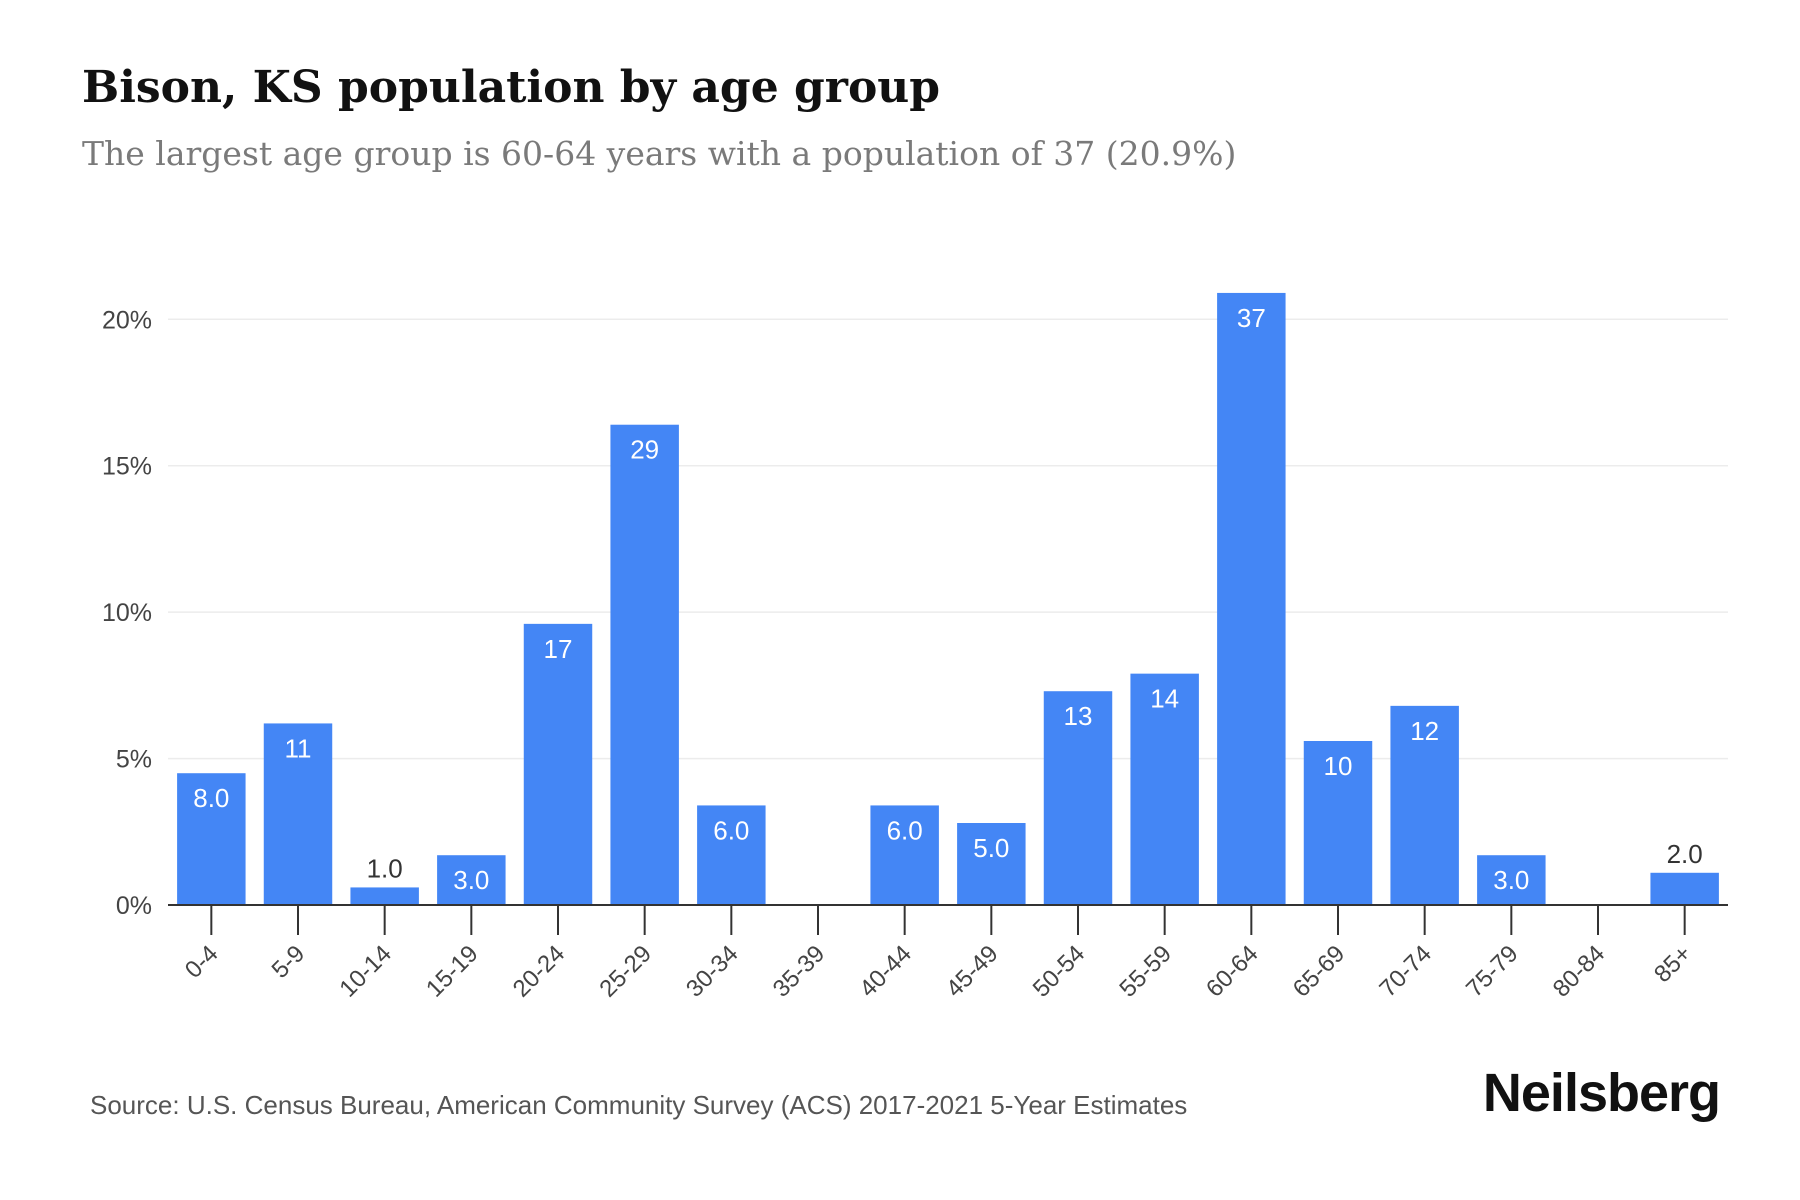  I want to click on bar-value-label: 14, so click(1164, 699).